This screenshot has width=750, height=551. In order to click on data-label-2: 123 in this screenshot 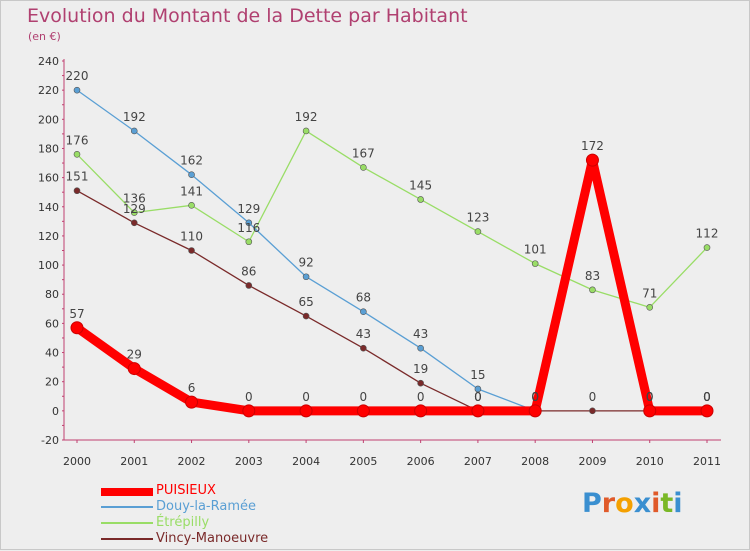, I will do `click(477, 218)`.